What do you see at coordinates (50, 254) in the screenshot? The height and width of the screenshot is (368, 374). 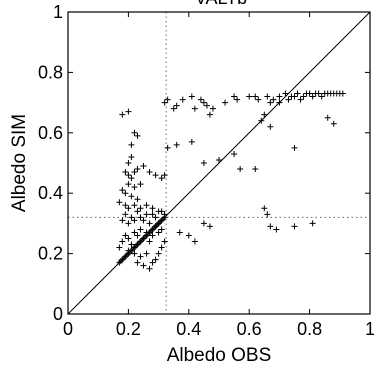 I see `y-tick-label: 0.2` at bounding box center [50, 254].